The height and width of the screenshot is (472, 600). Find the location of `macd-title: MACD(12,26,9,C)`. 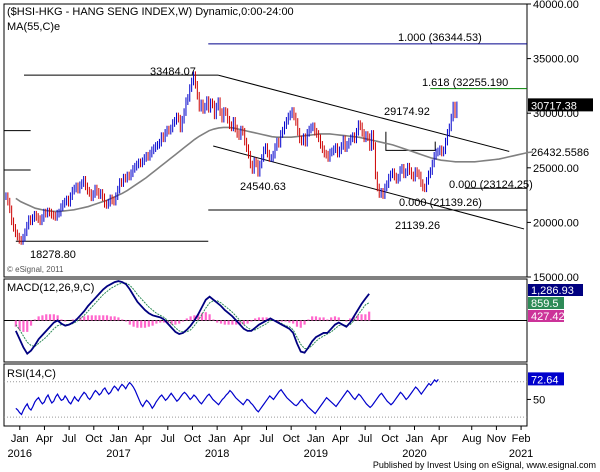

macd-title: MACD(12,26,9,C) is located at coordinates (50, 288).